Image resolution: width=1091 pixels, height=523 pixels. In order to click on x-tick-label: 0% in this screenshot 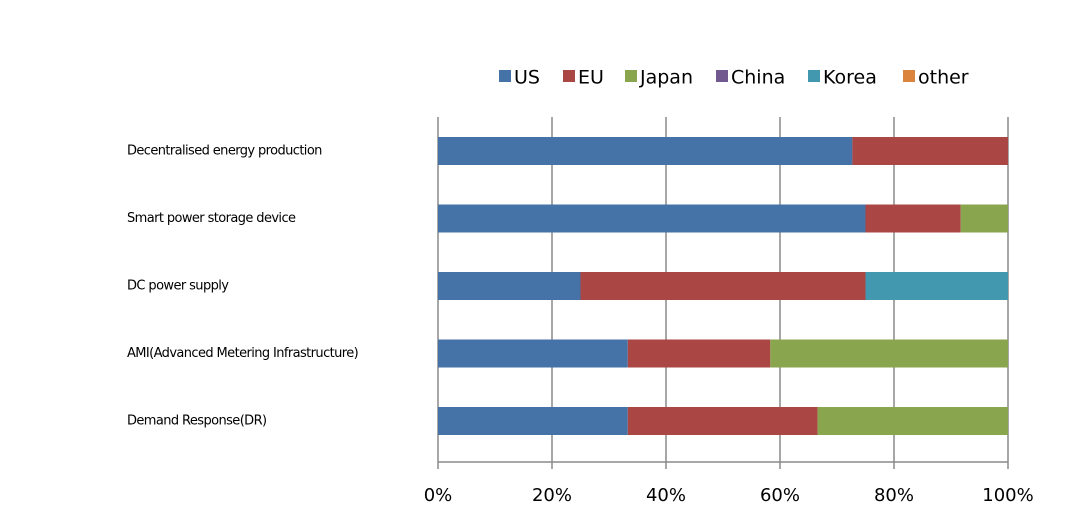, I will do `click(438, 495)`.